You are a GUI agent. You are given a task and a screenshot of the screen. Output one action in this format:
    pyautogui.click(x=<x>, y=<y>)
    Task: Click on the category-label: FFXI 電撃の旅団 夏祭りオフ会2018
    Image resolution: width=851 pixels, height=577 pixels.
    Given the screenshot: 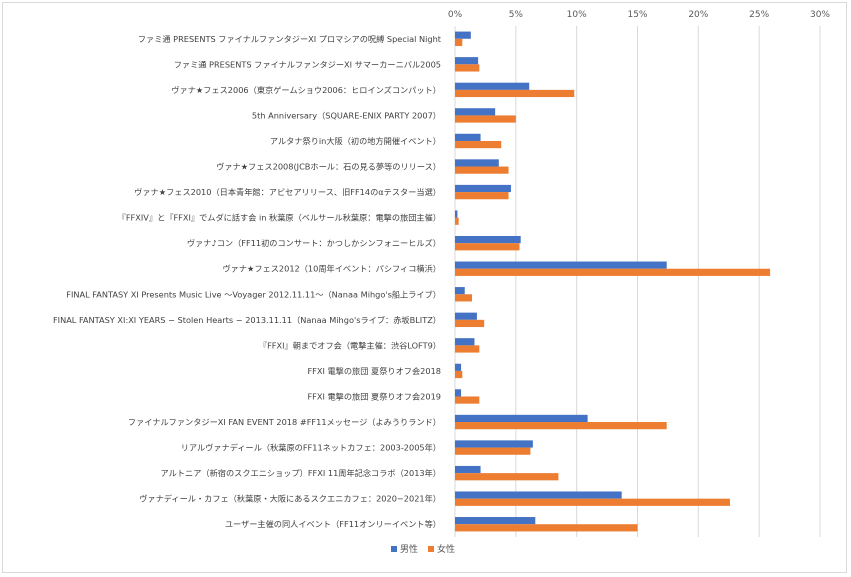 What is the action you would take?
    pyautogui.click(x=374, y=371)
    